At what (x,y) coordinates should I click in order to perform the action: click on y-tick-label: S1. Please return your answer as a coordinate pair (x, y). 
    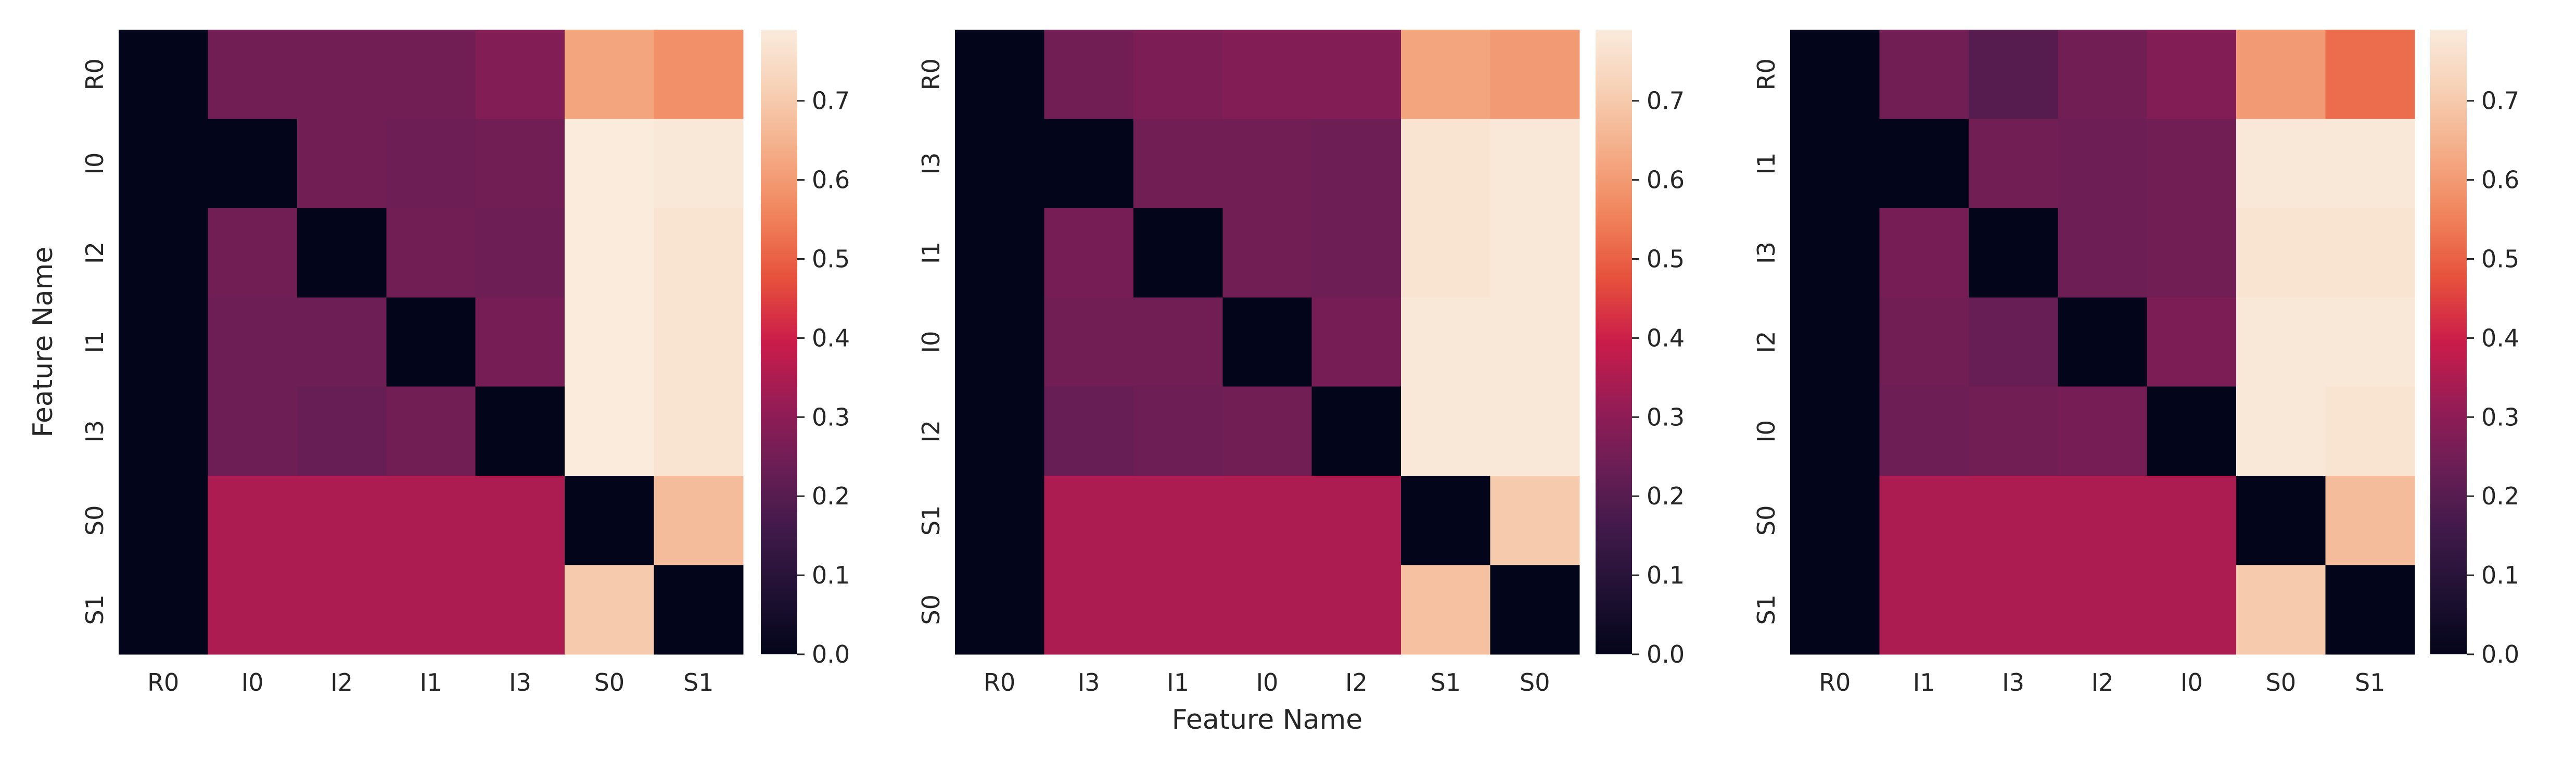
    Looking at the image, I should click on (1766, 609).